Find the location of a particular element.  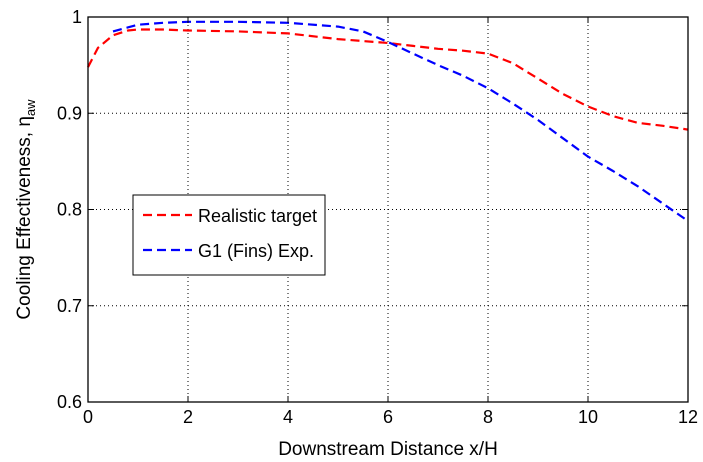

y-axis-title-subscript: aw is located at coordinates (30, 107).